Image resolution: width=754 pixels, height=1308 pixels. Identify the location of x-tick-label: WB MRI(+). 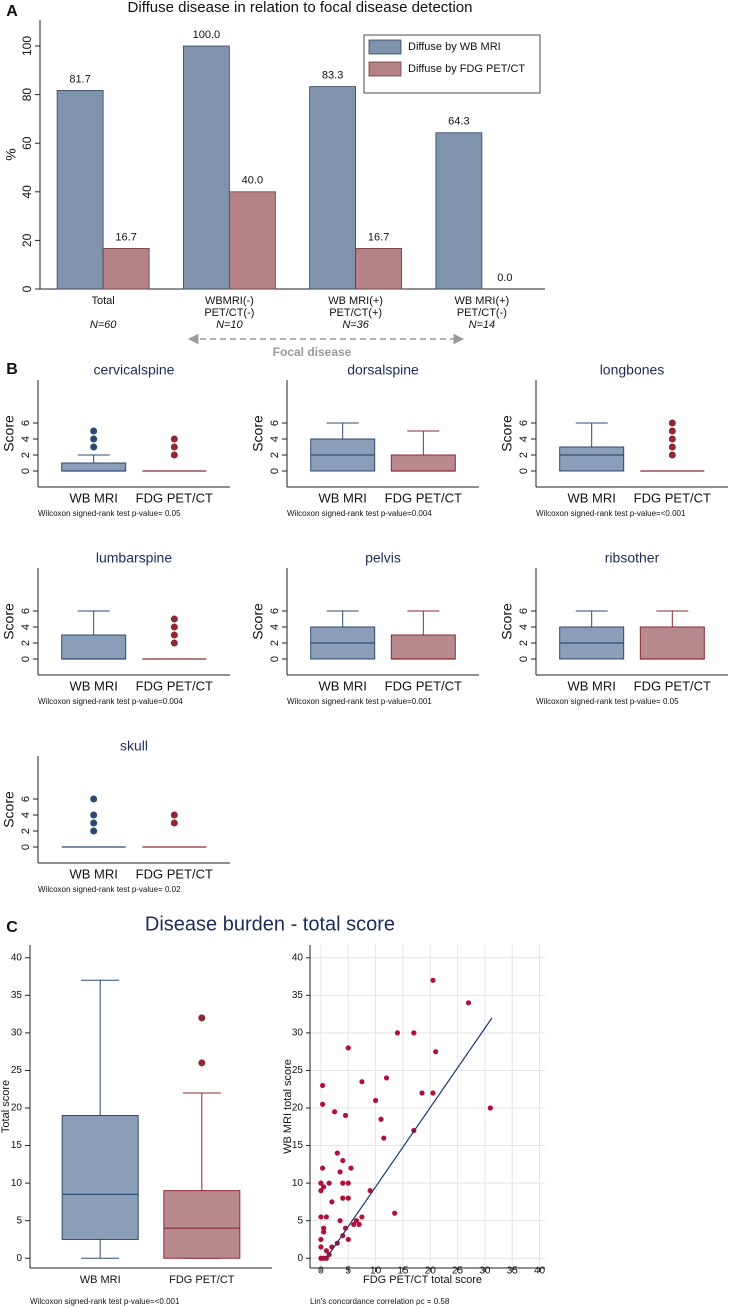
(355, 301).